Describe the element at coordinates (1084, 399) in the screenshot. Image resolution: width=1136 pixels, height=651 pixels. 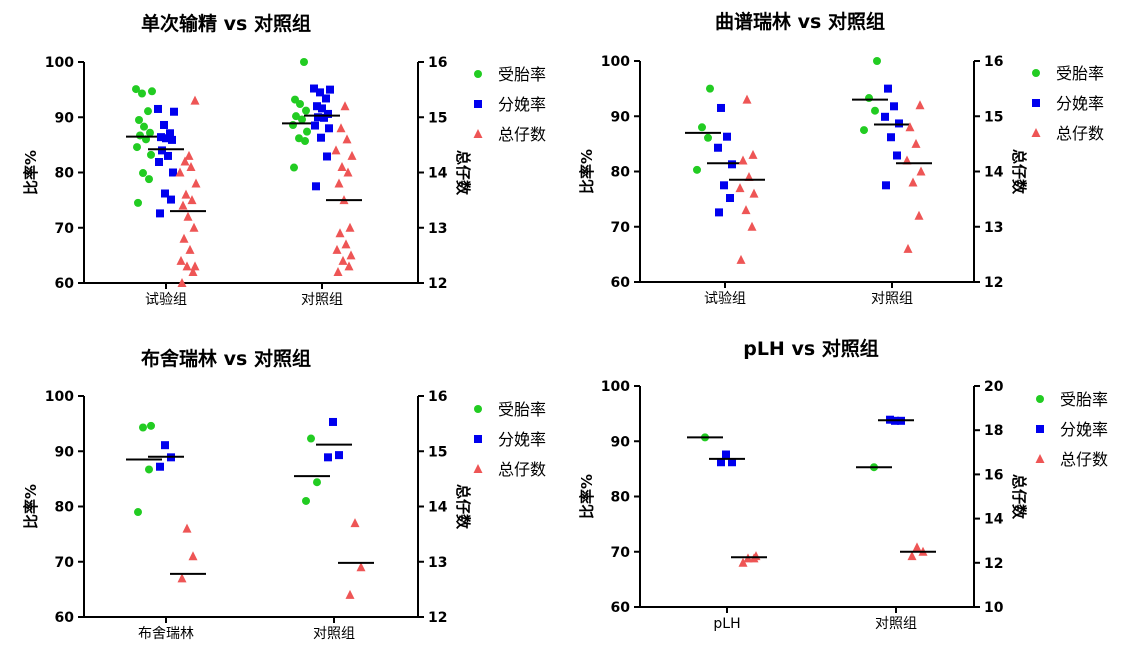
I see `legend-label: 受胎率` at that location.